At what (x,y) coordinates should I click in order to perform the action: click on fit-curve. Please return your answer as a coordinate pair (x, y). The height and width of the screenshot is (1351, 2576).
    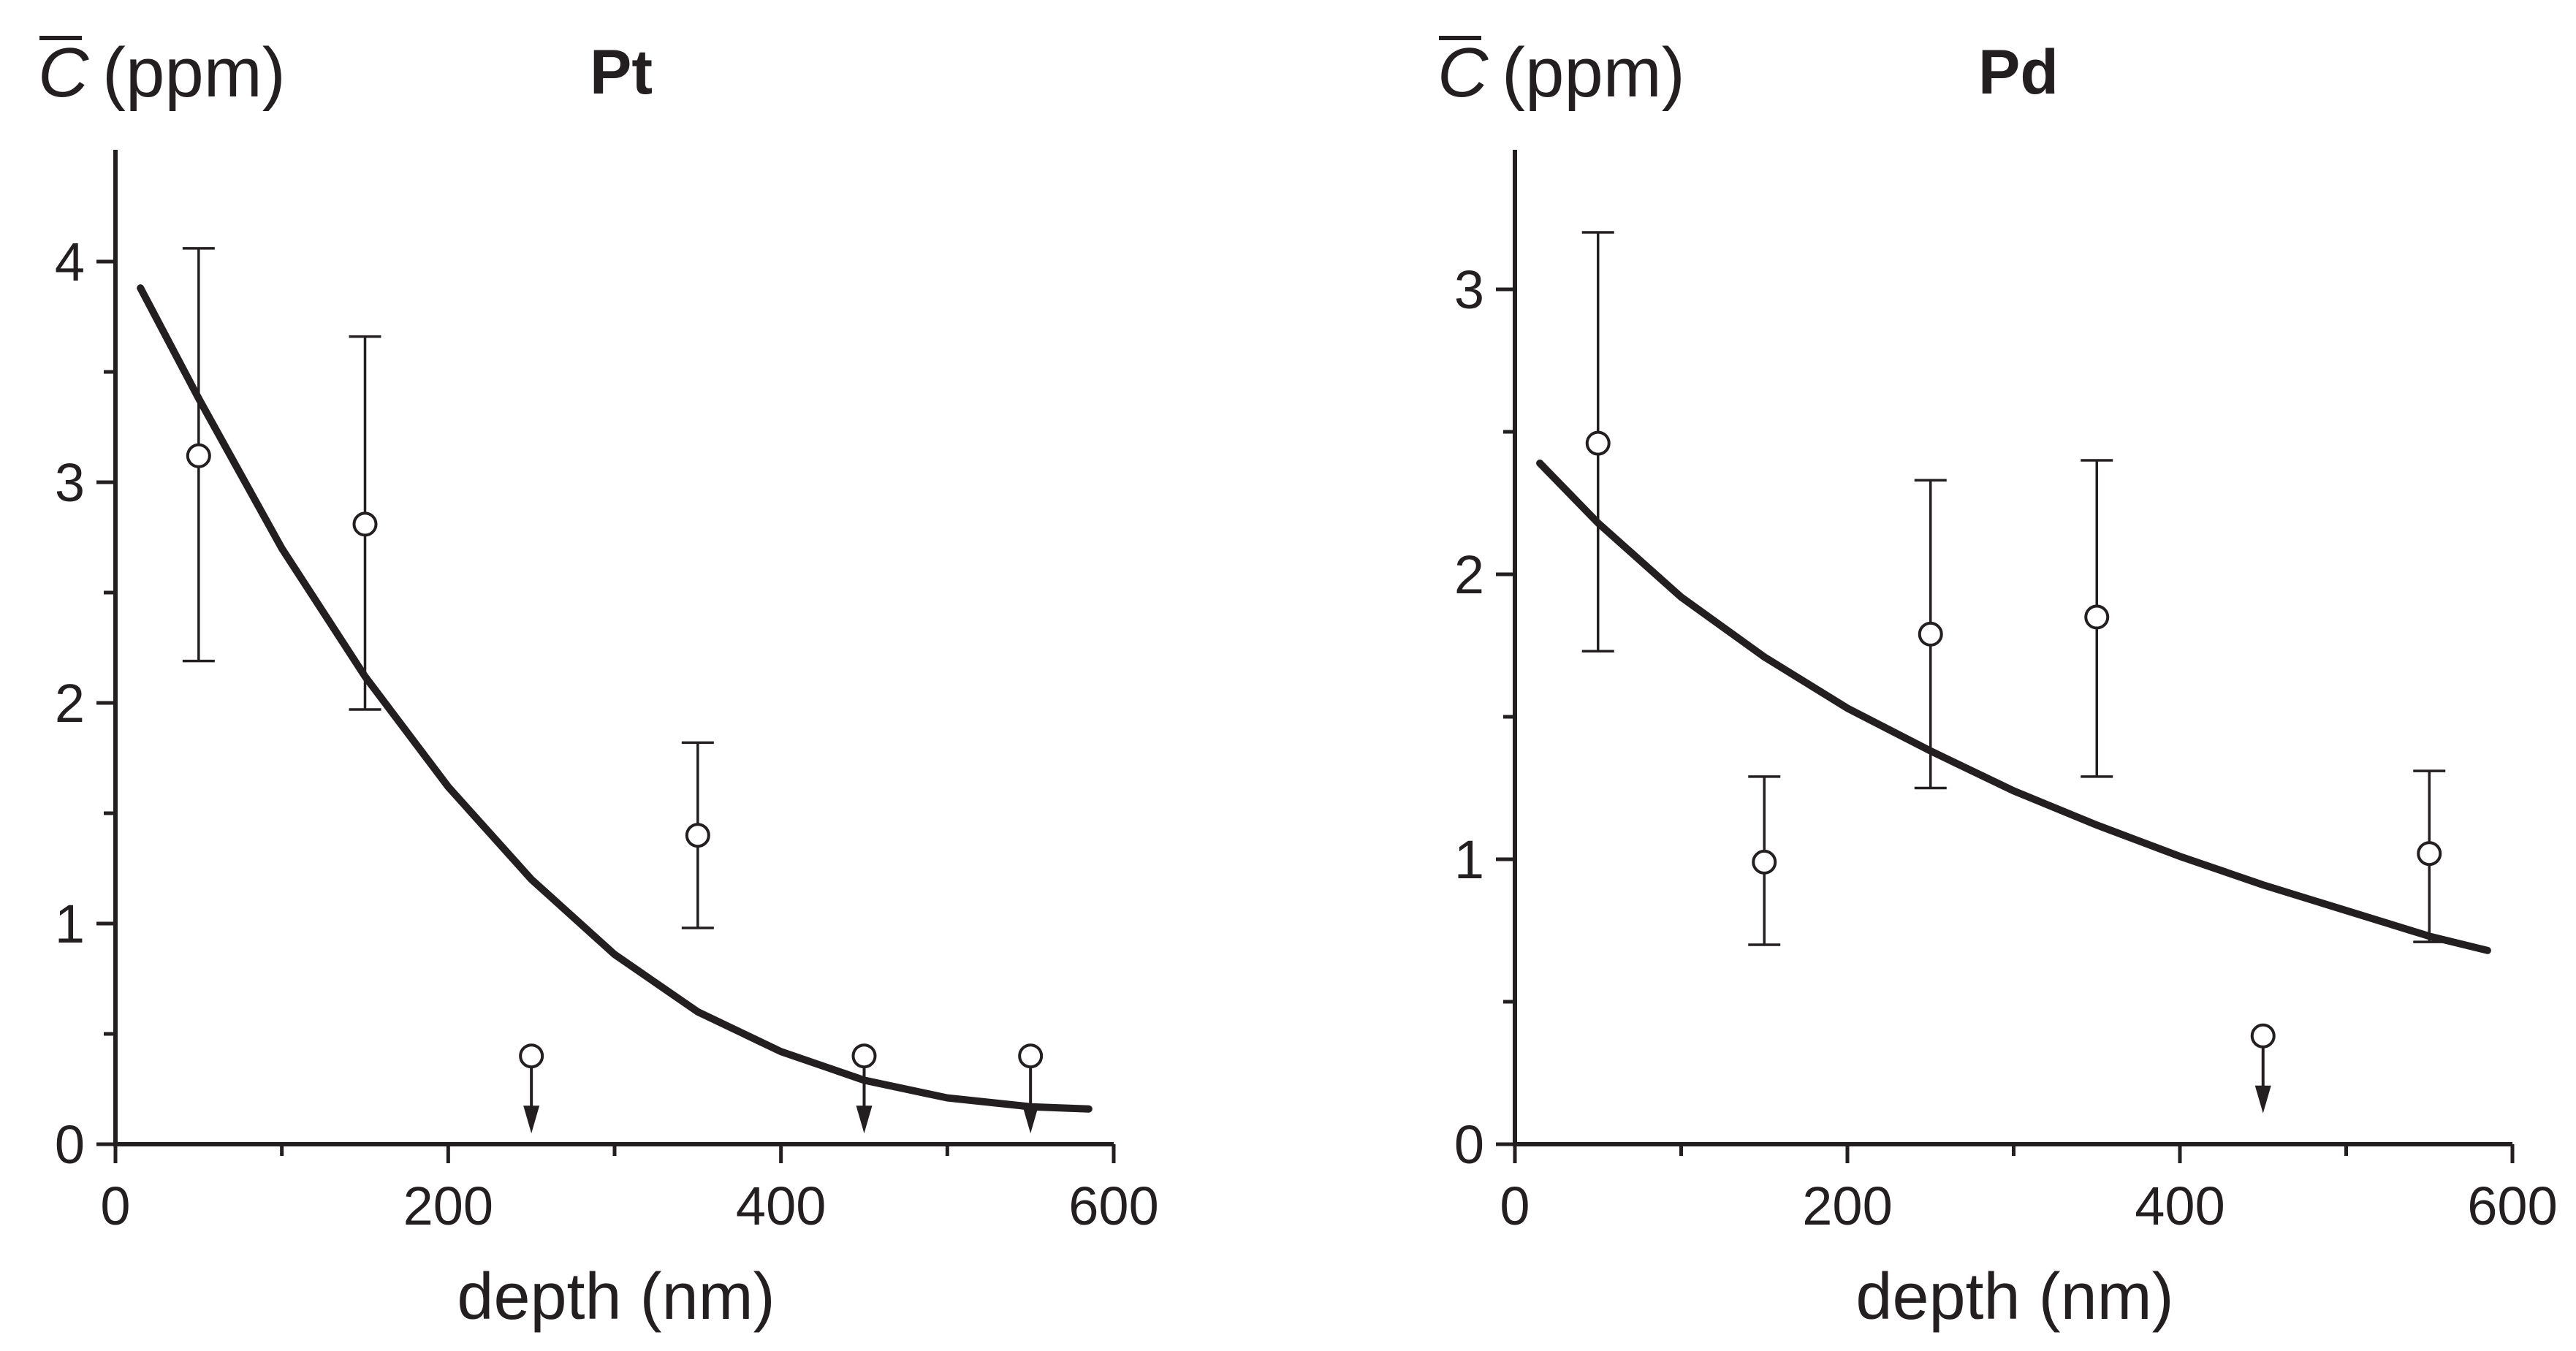
    Looking at the image, I should click on (2013, 706).